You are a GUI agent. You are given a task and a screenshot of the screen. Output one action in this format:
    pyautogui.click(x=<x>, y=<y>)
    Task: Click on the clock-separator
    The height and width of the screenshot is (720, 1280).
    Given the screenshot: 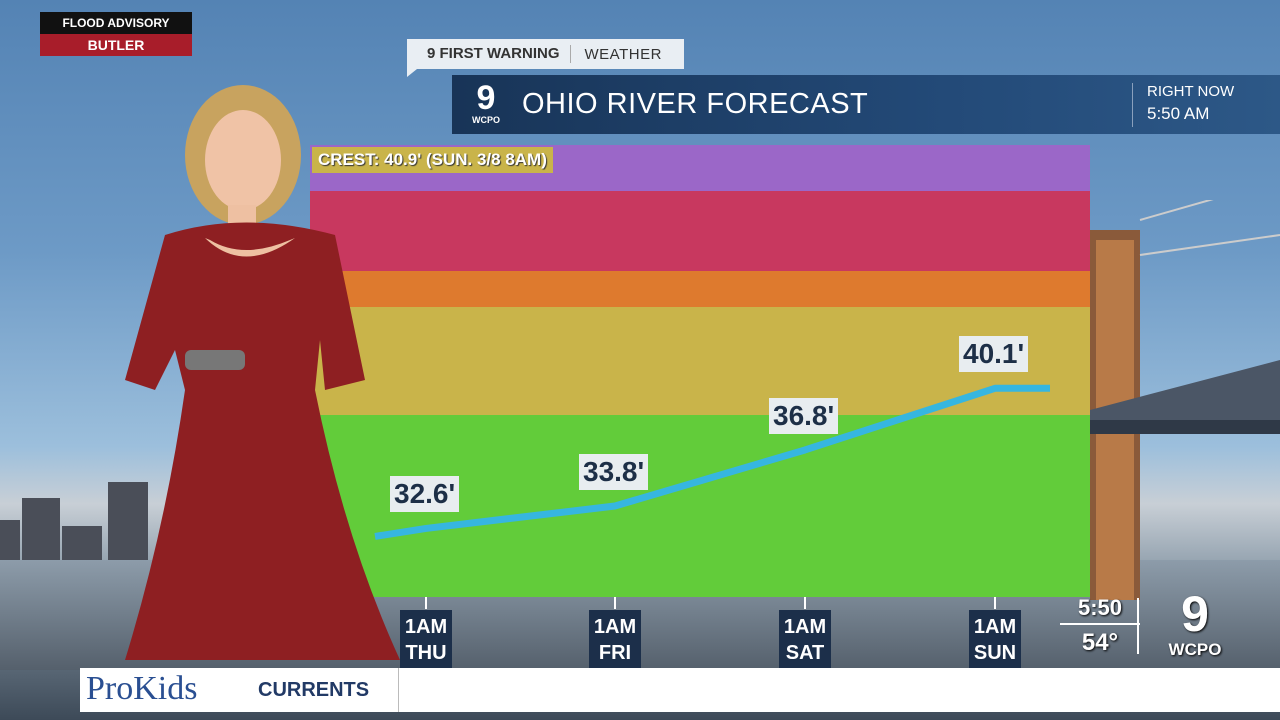 What is the action you would take?
    pyautogui.click(x=1138, y=626)
    